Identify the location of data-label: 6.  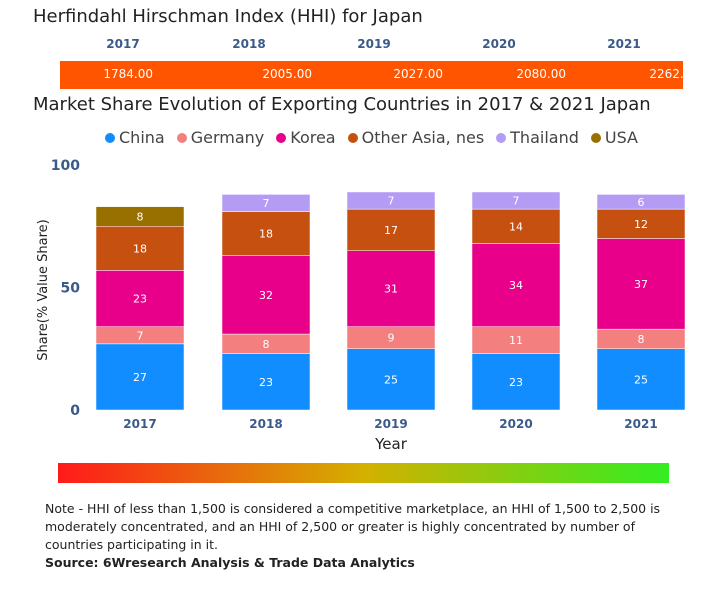
(641, 202).